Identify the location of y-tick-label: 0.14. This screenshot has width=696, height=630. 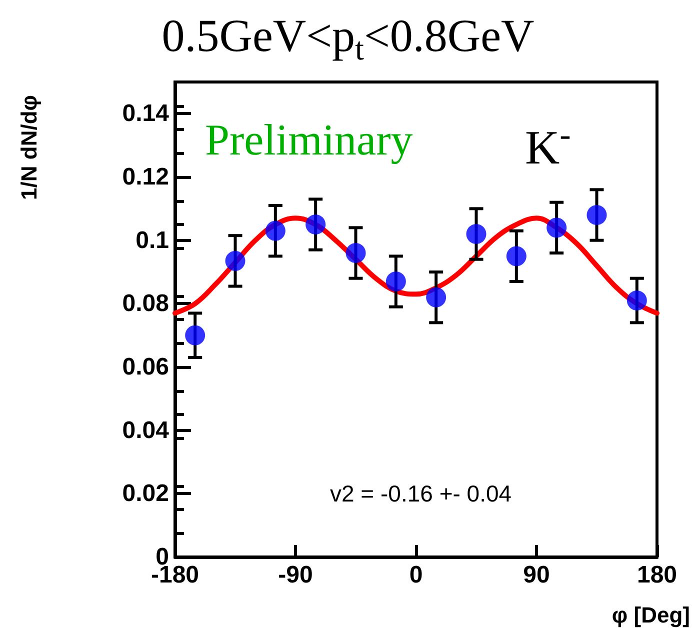
(146, 114).